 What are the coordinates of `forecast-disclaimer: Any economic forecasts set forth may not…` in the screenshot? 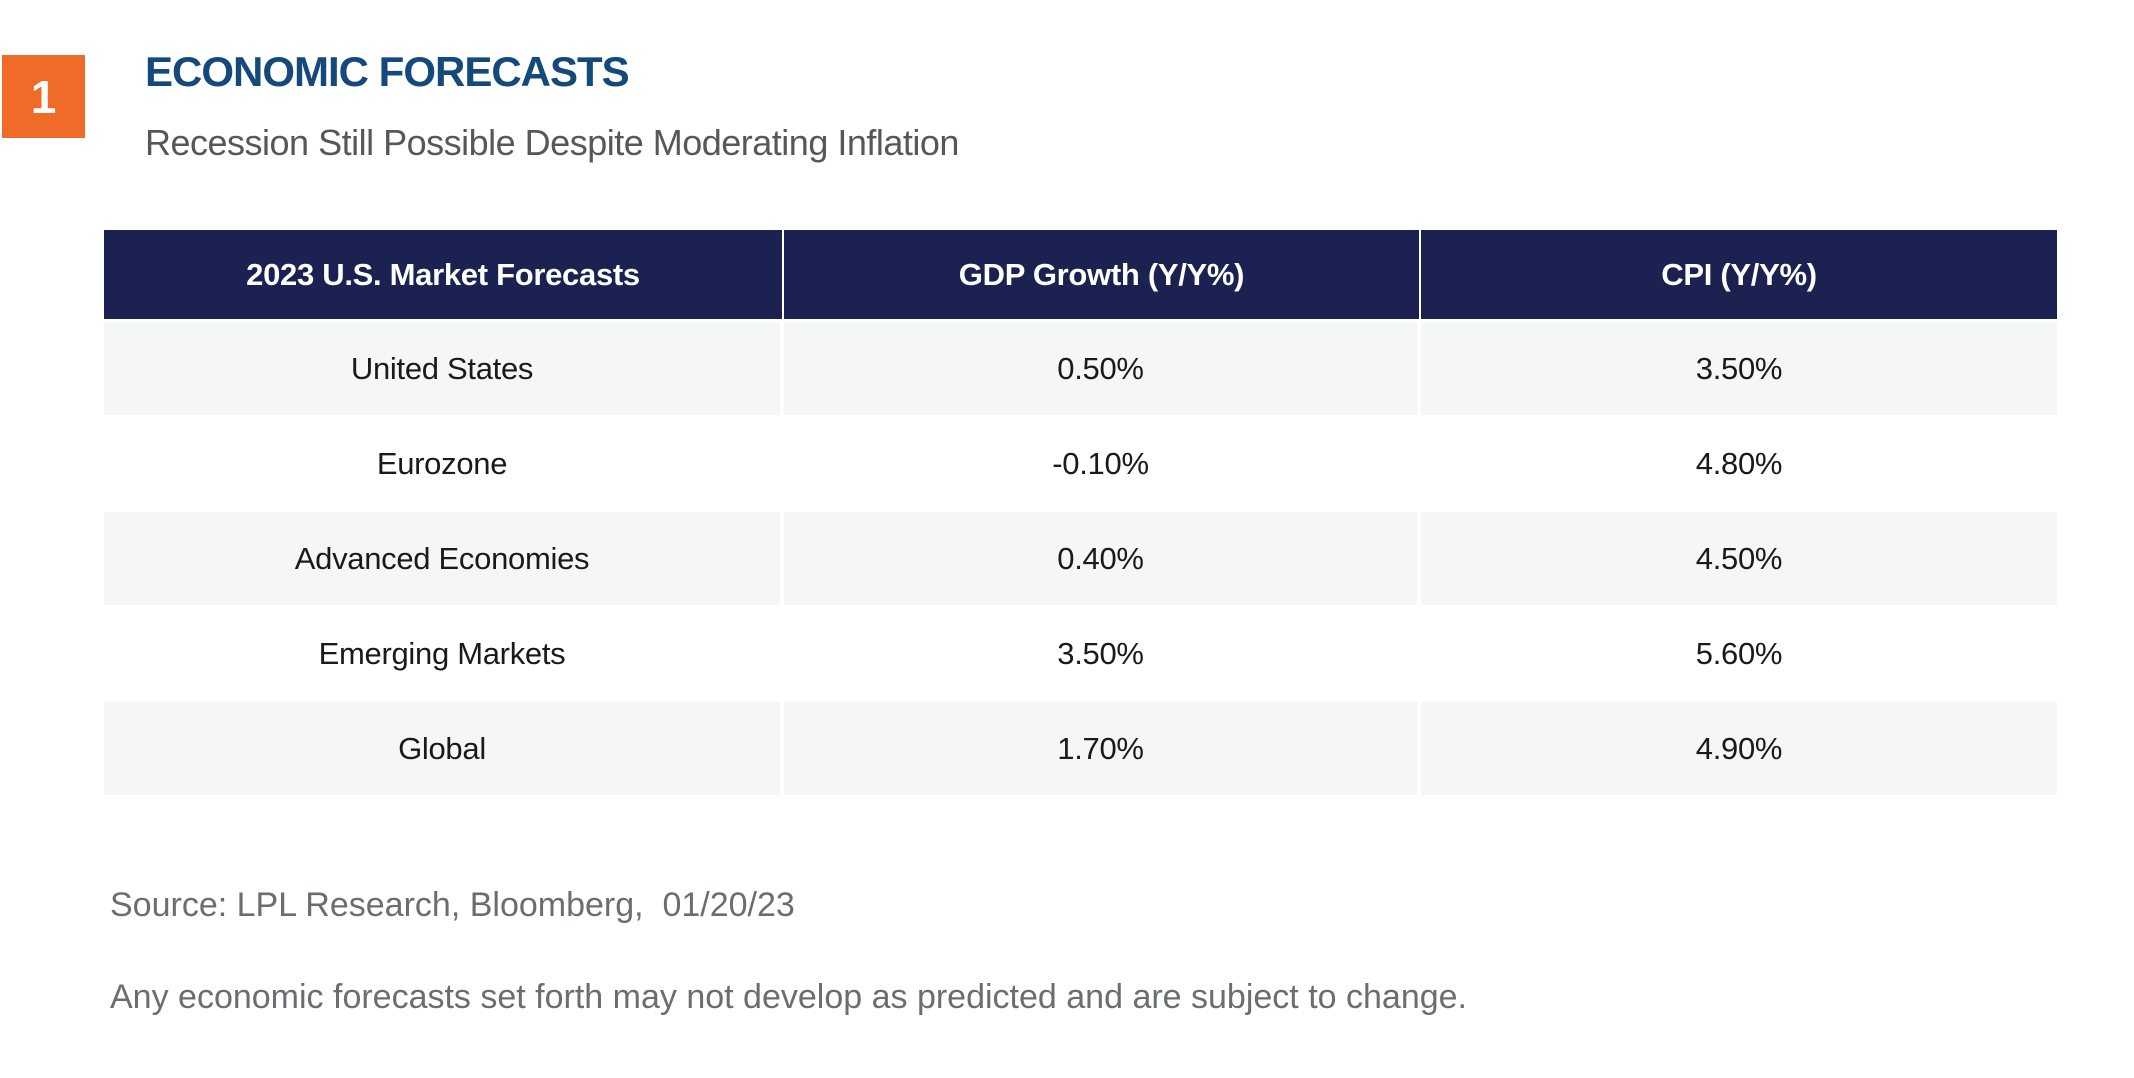 It's located at (788, 997).